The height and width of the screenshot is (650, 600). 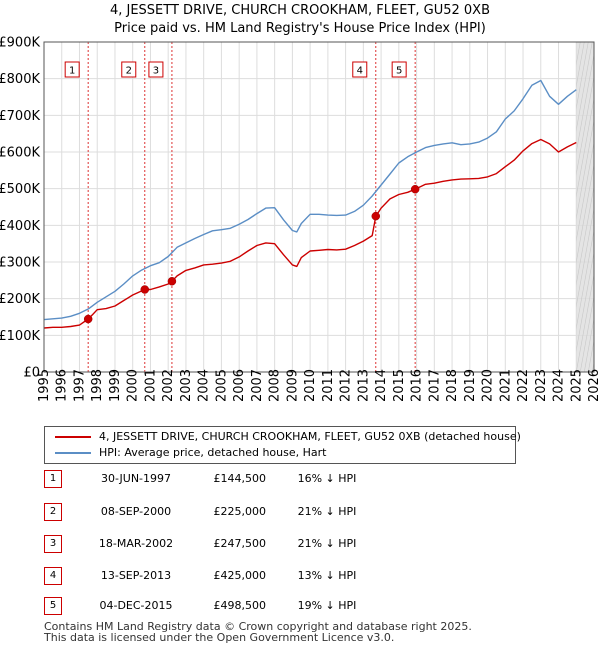 I want to click on x-tick-label: 2024, so click(x=559, y=385).